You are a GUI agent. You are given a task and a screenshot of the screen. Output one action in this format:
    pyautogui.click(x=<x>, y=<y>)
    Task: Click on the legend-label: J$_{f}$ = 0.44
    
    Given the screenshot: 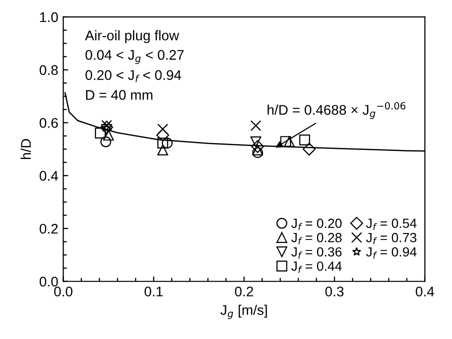 What is the action you would take?
    pyautogui.click(x=316, y=267)
    